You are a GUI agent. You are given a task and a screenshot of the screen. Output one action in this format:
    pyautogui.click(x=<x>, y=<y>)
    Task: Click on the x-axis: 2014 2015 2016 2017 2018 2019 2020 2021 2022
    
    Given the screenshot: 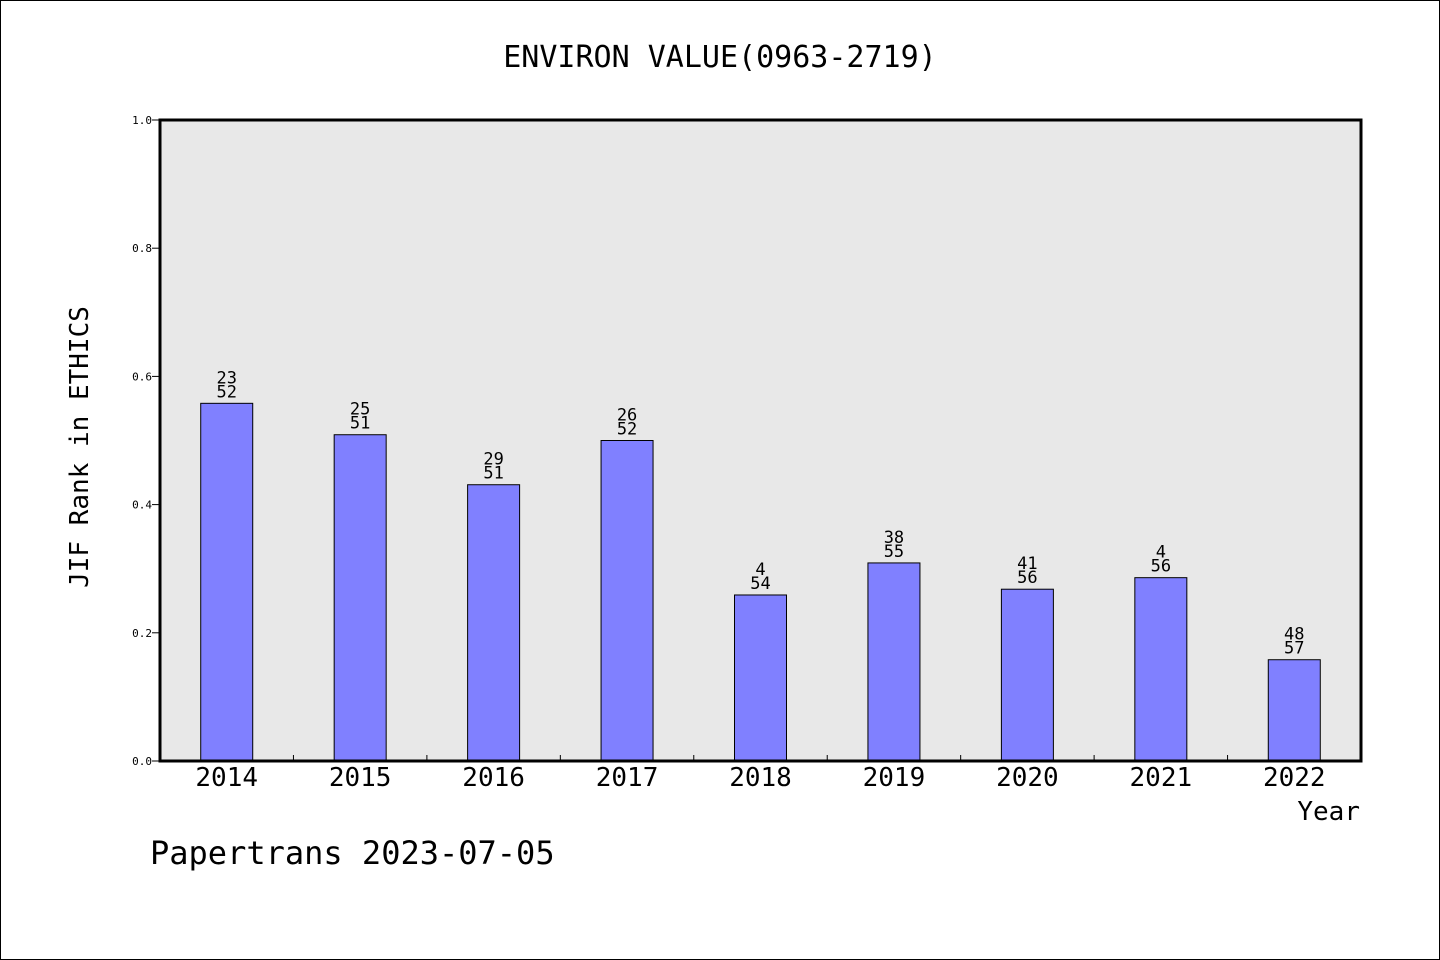 What is the action you would take?
    pyautogui.click(x=760, y=774)
    